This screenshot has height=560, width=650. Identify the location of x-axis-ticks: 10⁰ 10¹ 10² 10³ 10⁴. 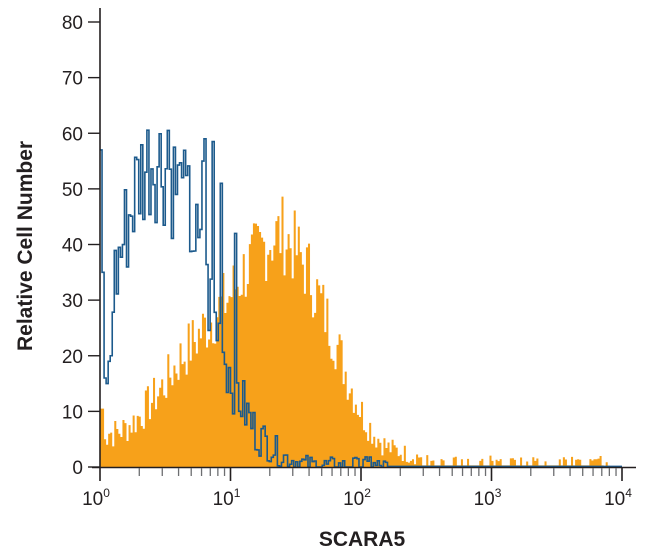
(357, 489).